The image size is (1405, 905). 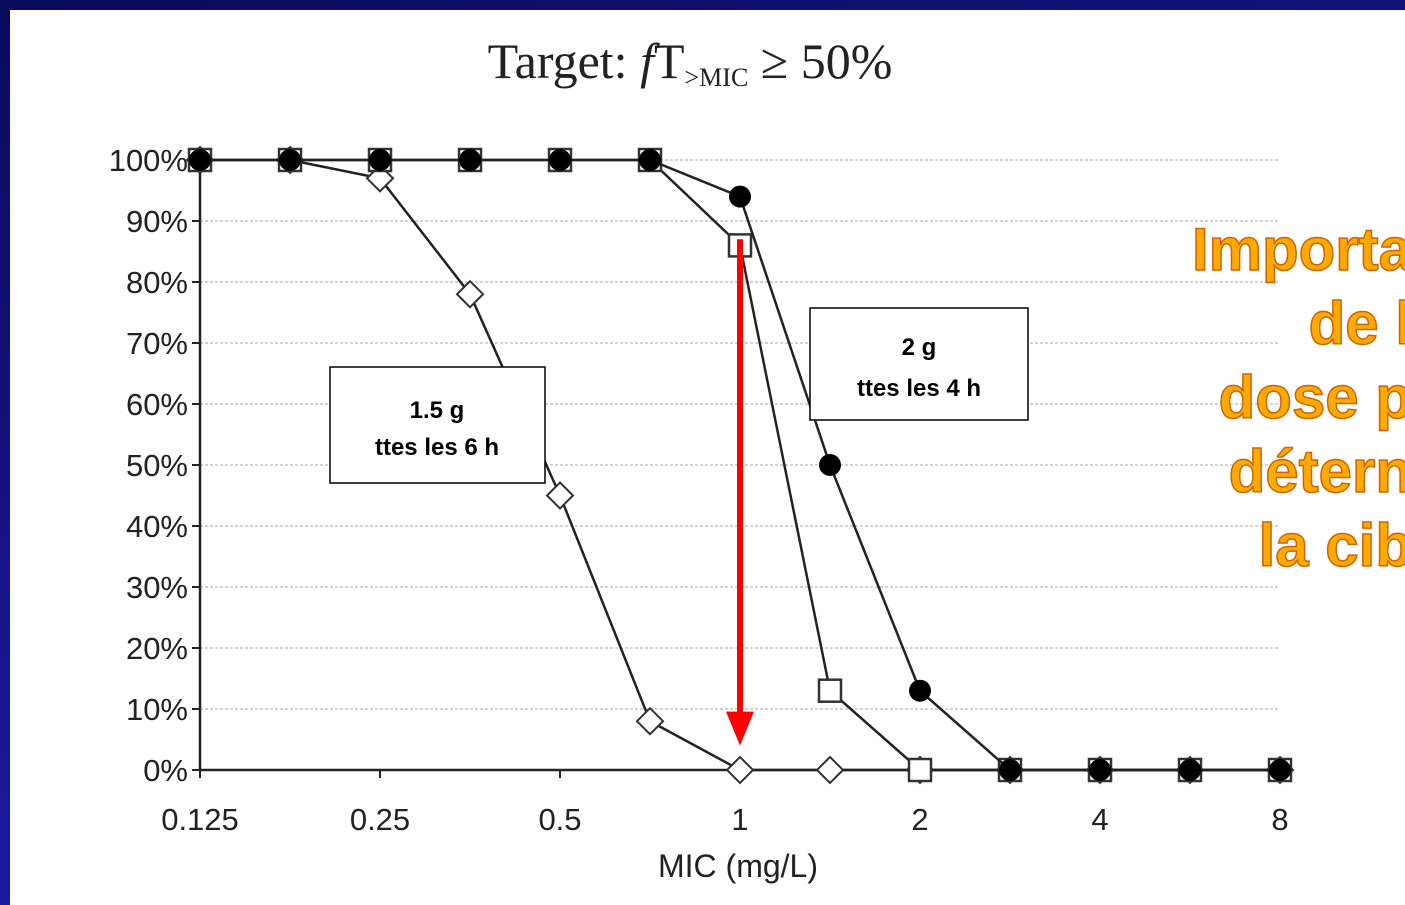 What do you see at coordinates (157, 404) in the screenshot?
I see `y-tick-label: 60%` at bounding box center [157, 404].